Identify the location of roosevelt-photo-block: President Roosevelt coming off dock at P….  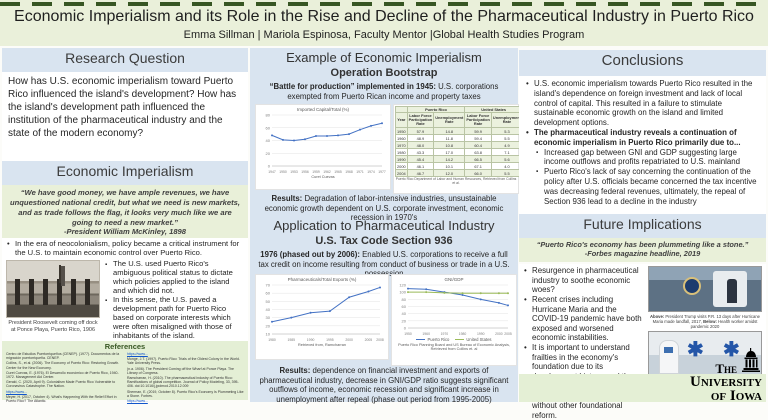
(53, 300).